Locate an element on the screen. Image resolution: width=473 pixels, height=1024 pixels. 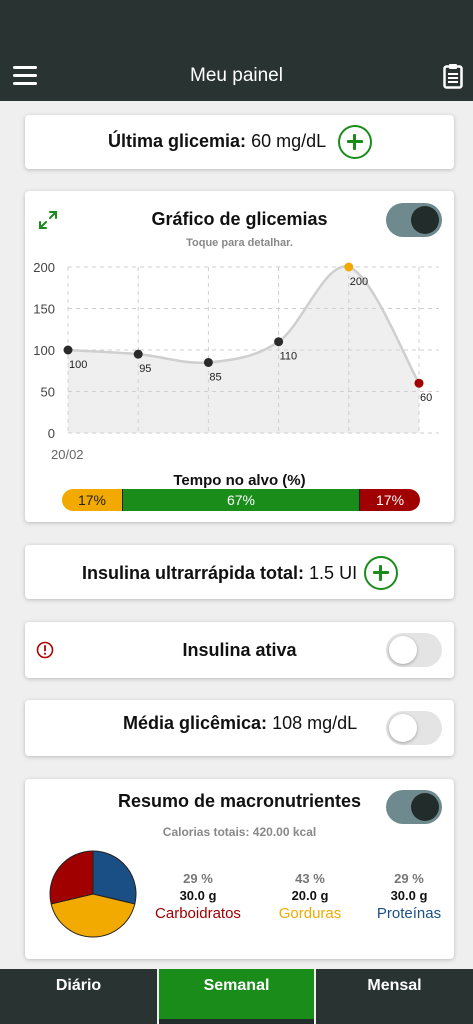
active-insulin-card: Insulina ativa is located at coordinates (239, 650).